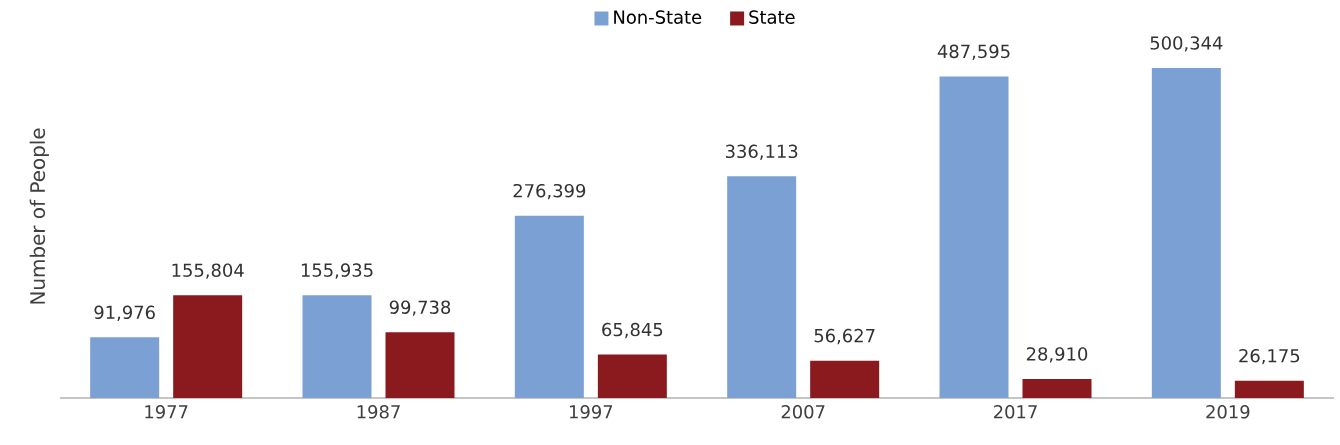 The width and height of the screenshot is (1340, 445). What do you see at coordinates (803, 412) in the screenshot?
I see `x-tick-label: 2007` at bounding box center [803, 412].